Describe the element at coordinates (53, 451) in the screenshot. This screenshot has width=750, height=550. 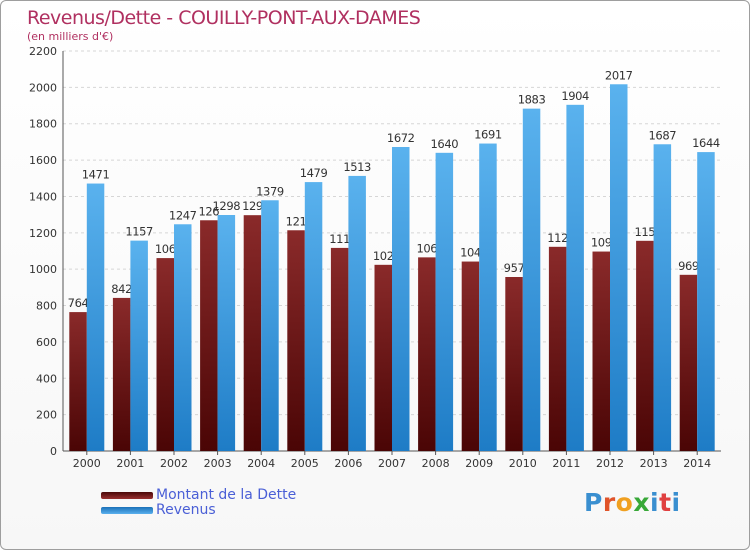
I see `y-tick-label: 0` at that location.